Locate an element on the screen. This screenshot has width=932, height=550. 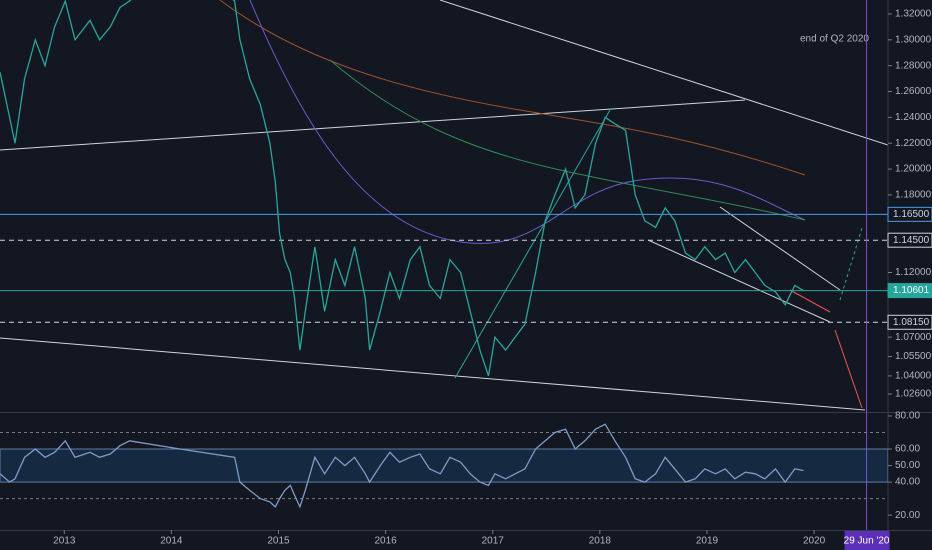
y-tick-label: 1.18000 is located at coordinates (913, 195).